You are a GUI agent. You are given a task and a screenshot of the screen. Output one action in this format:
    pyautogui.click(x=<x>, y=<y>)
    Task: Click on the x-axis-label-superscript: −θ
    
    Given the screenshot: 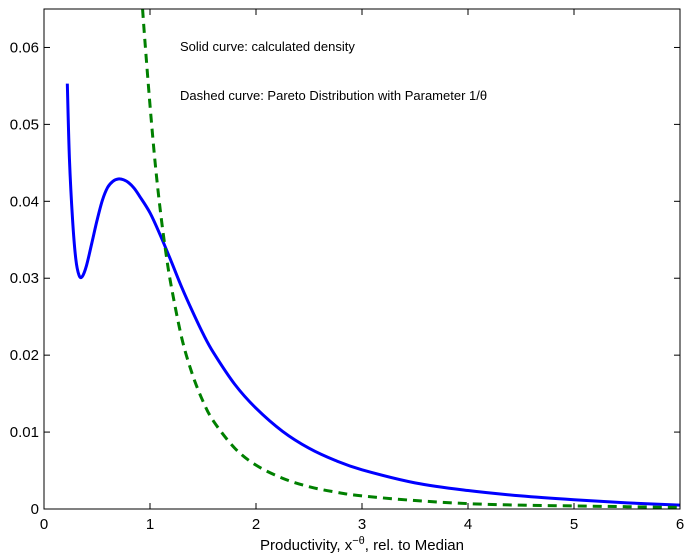 What is the action you would take?
    pyautogui.click(x=358, y=541)
    